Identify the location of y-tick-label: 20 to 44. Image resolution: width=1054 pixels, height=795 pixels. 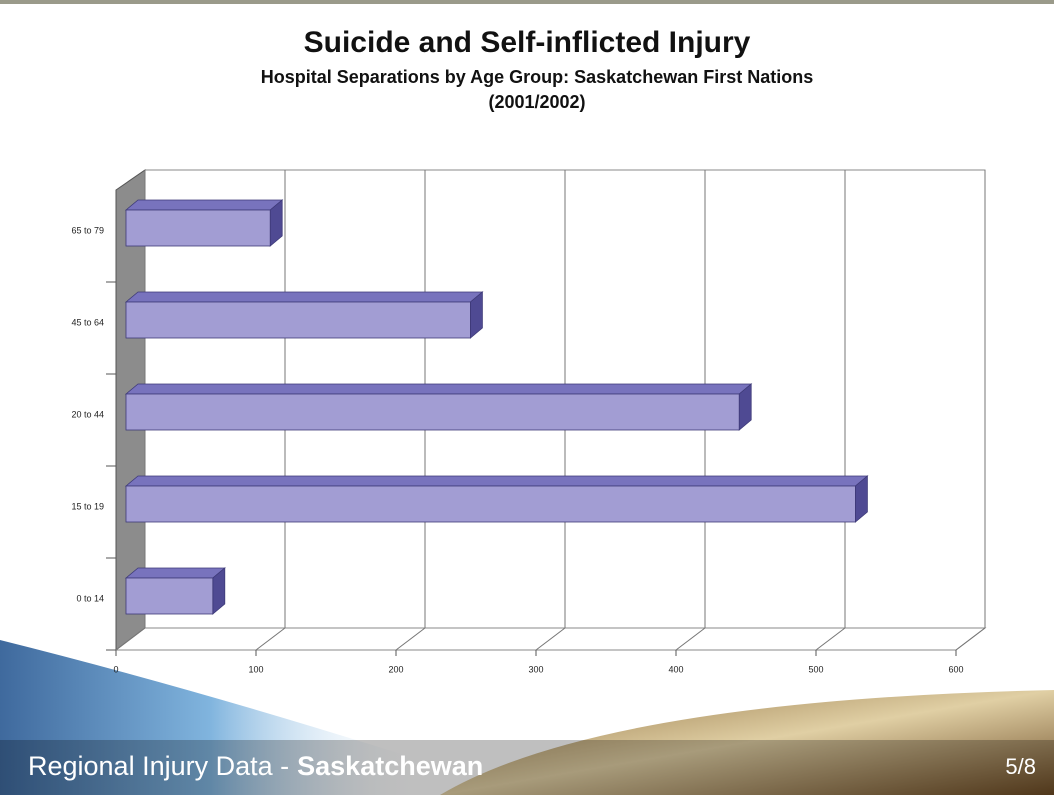
(87, 414).